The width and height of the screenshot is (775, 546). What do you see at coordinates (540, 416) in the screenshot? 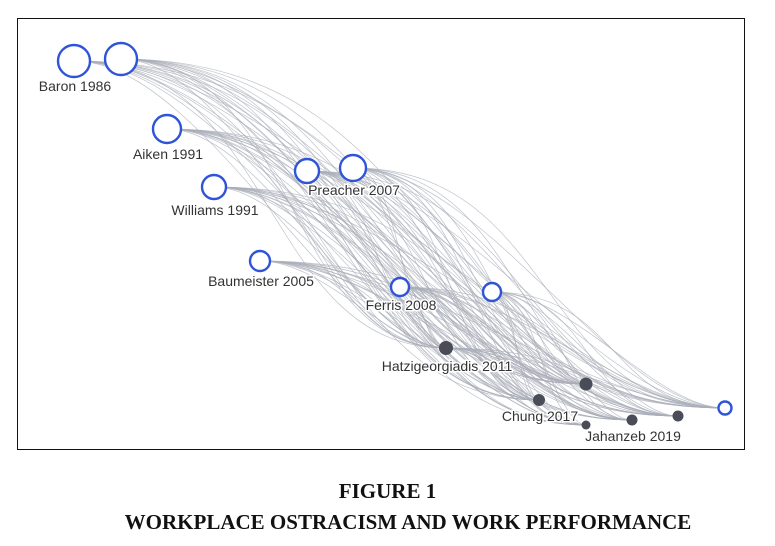
I see `node-label: Chung 2017` at bounding box center [540, 416].